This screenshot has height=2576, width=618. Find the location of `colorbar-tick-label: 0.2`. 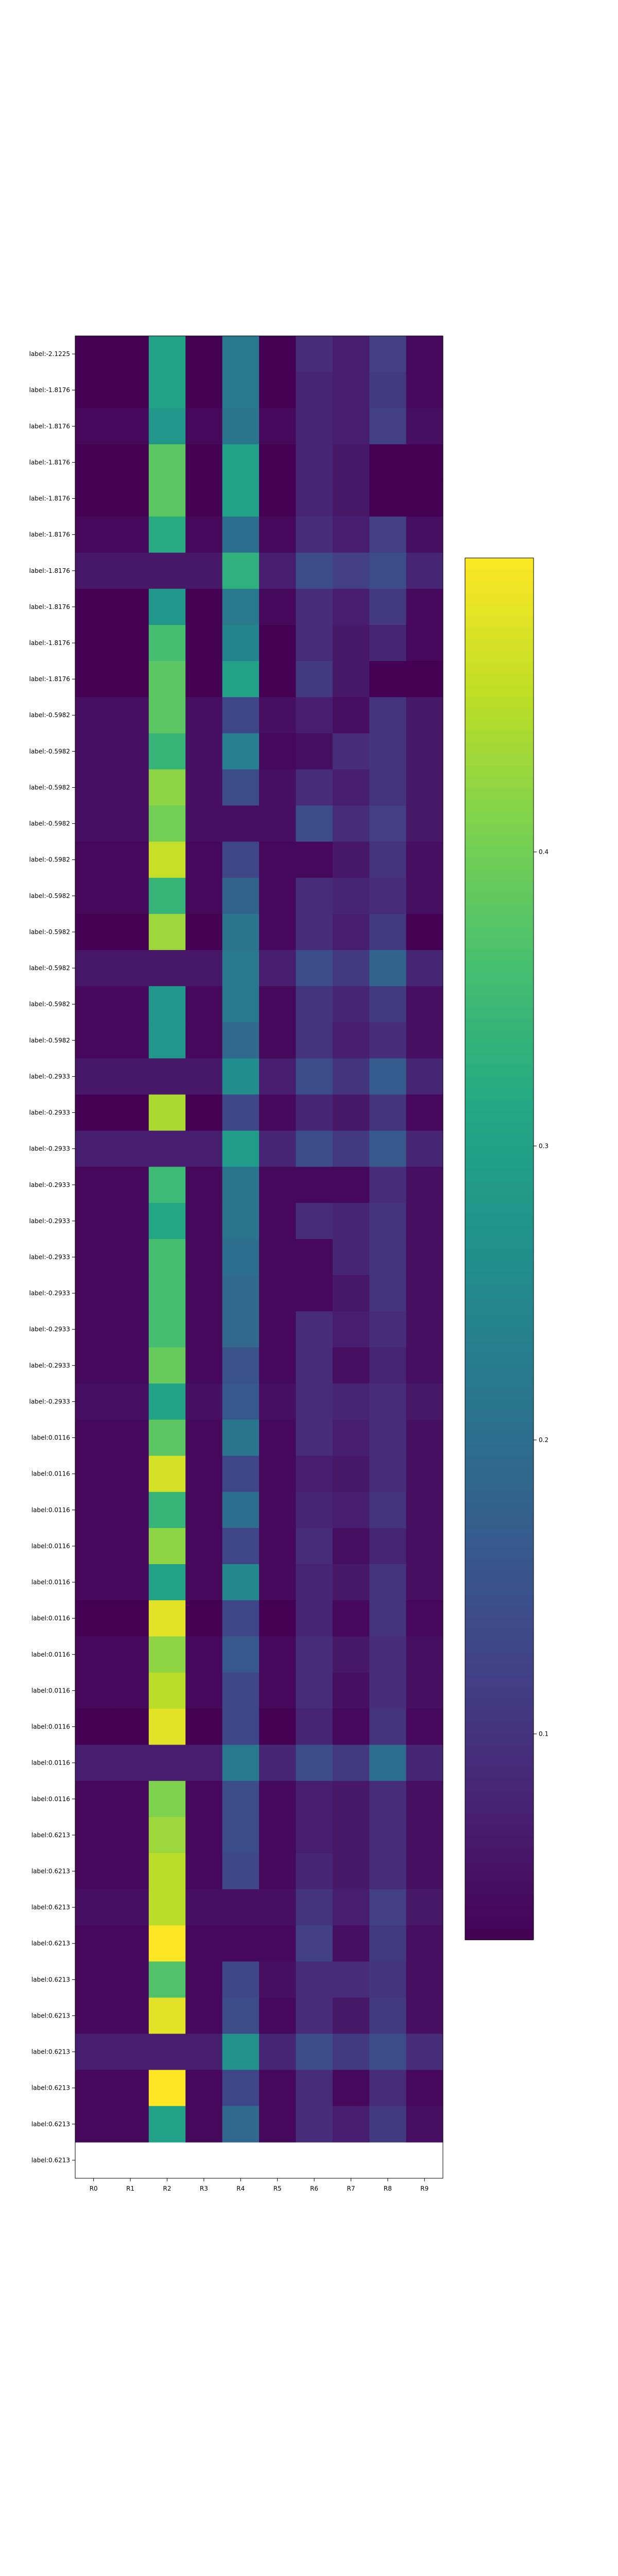

colorbar-tick-label: 0.2 is located at coordinates (544, 1440).